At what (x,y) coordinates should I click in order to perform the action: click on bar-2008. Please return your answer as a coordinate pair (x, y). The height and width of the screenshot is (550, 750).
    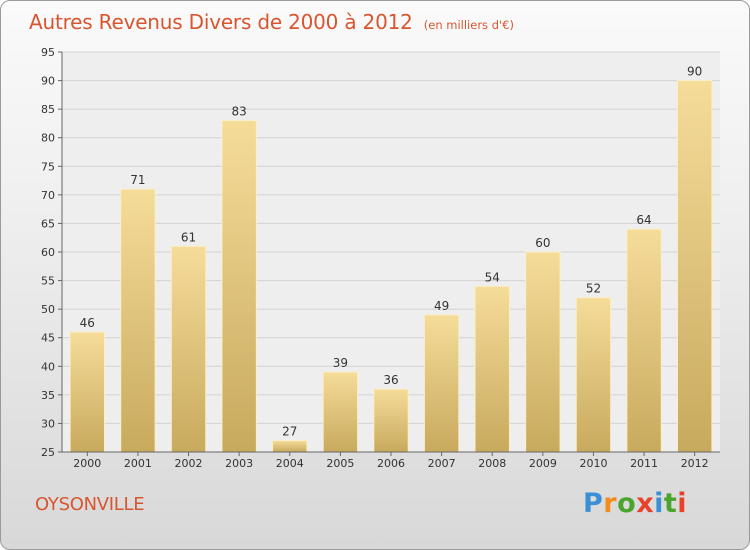
    Looking at the image, I should click on (492, 369).